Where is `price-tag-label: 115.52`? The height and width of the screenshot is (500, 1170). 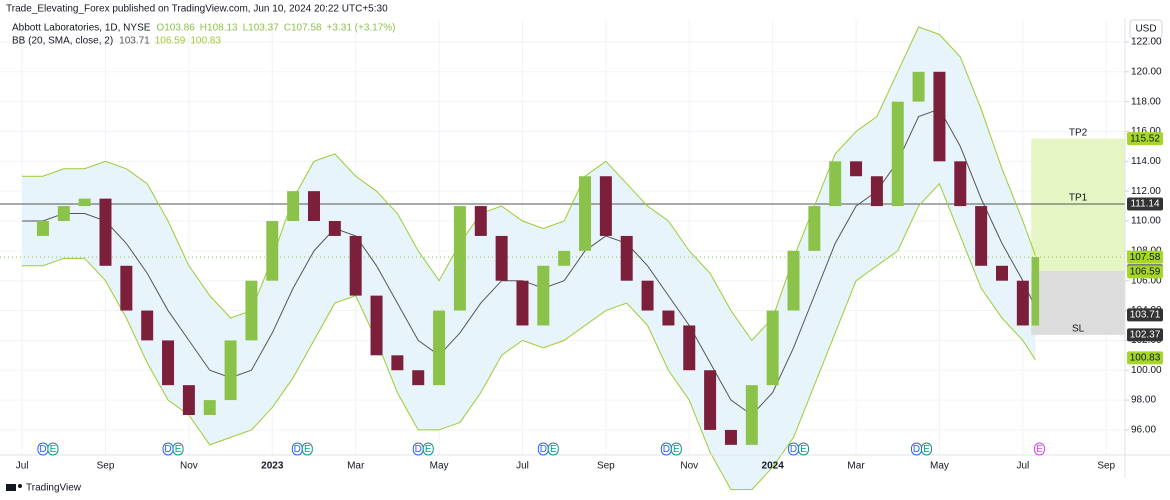 price-tag-label: 115.52 is located at coordinates (1145, 138).